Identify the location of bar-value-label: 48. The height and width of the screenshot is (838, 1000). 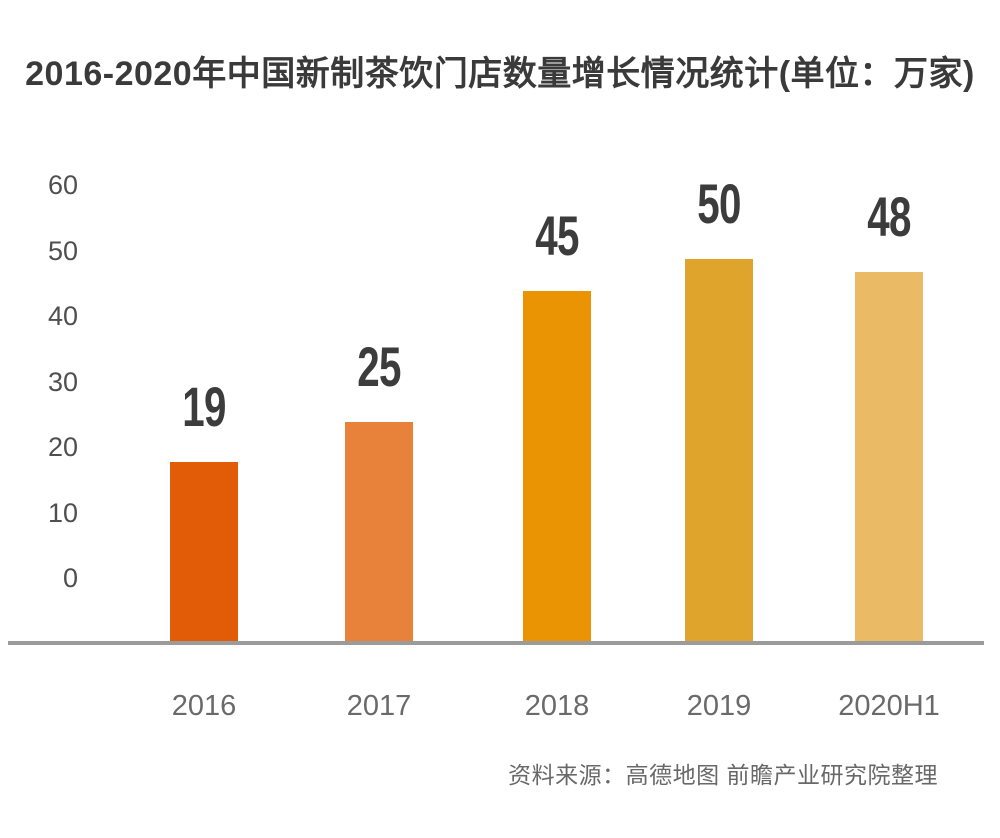
(889, 216).